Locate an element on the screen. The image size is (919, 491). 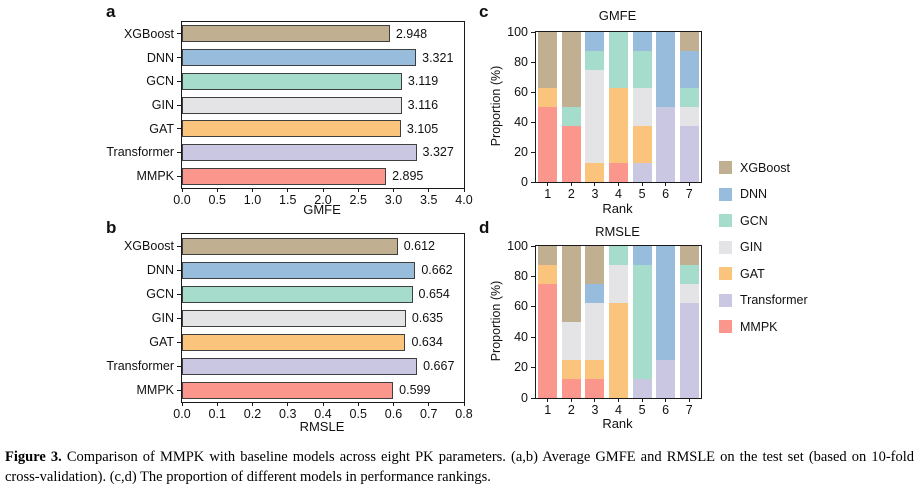
rank-tick-label: 5 is located at coordinates (642, 410).